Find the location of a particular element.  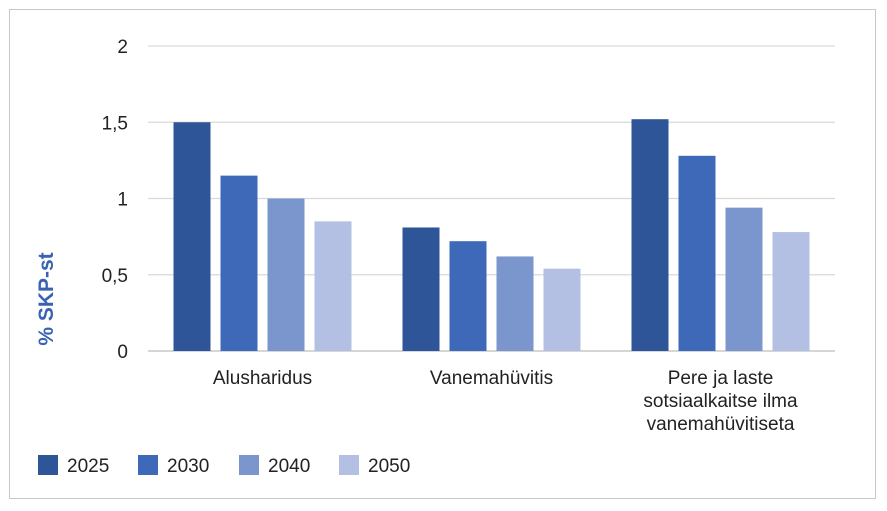

y-tick-label: 1 is located at coordinates (122, 200).